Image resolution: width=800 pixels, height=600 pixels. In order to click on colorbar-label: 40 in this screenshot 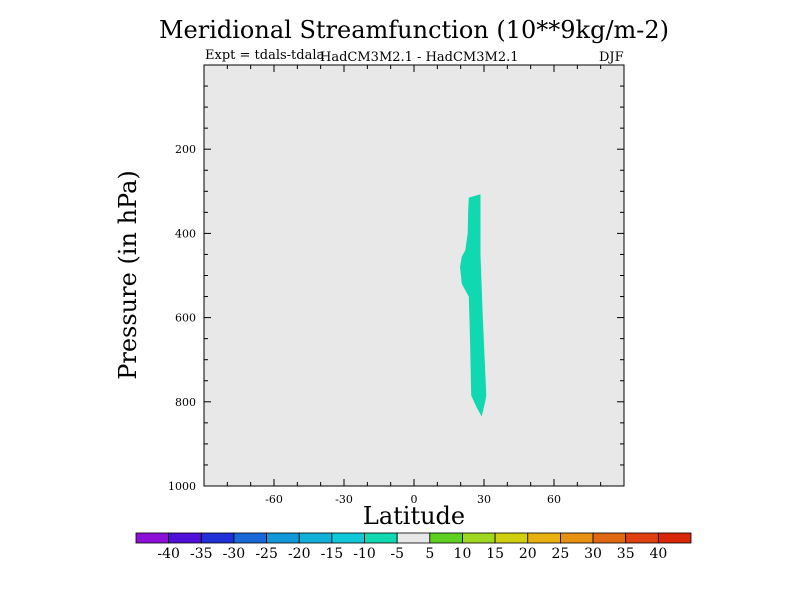, I will do `click(658, 554)`.